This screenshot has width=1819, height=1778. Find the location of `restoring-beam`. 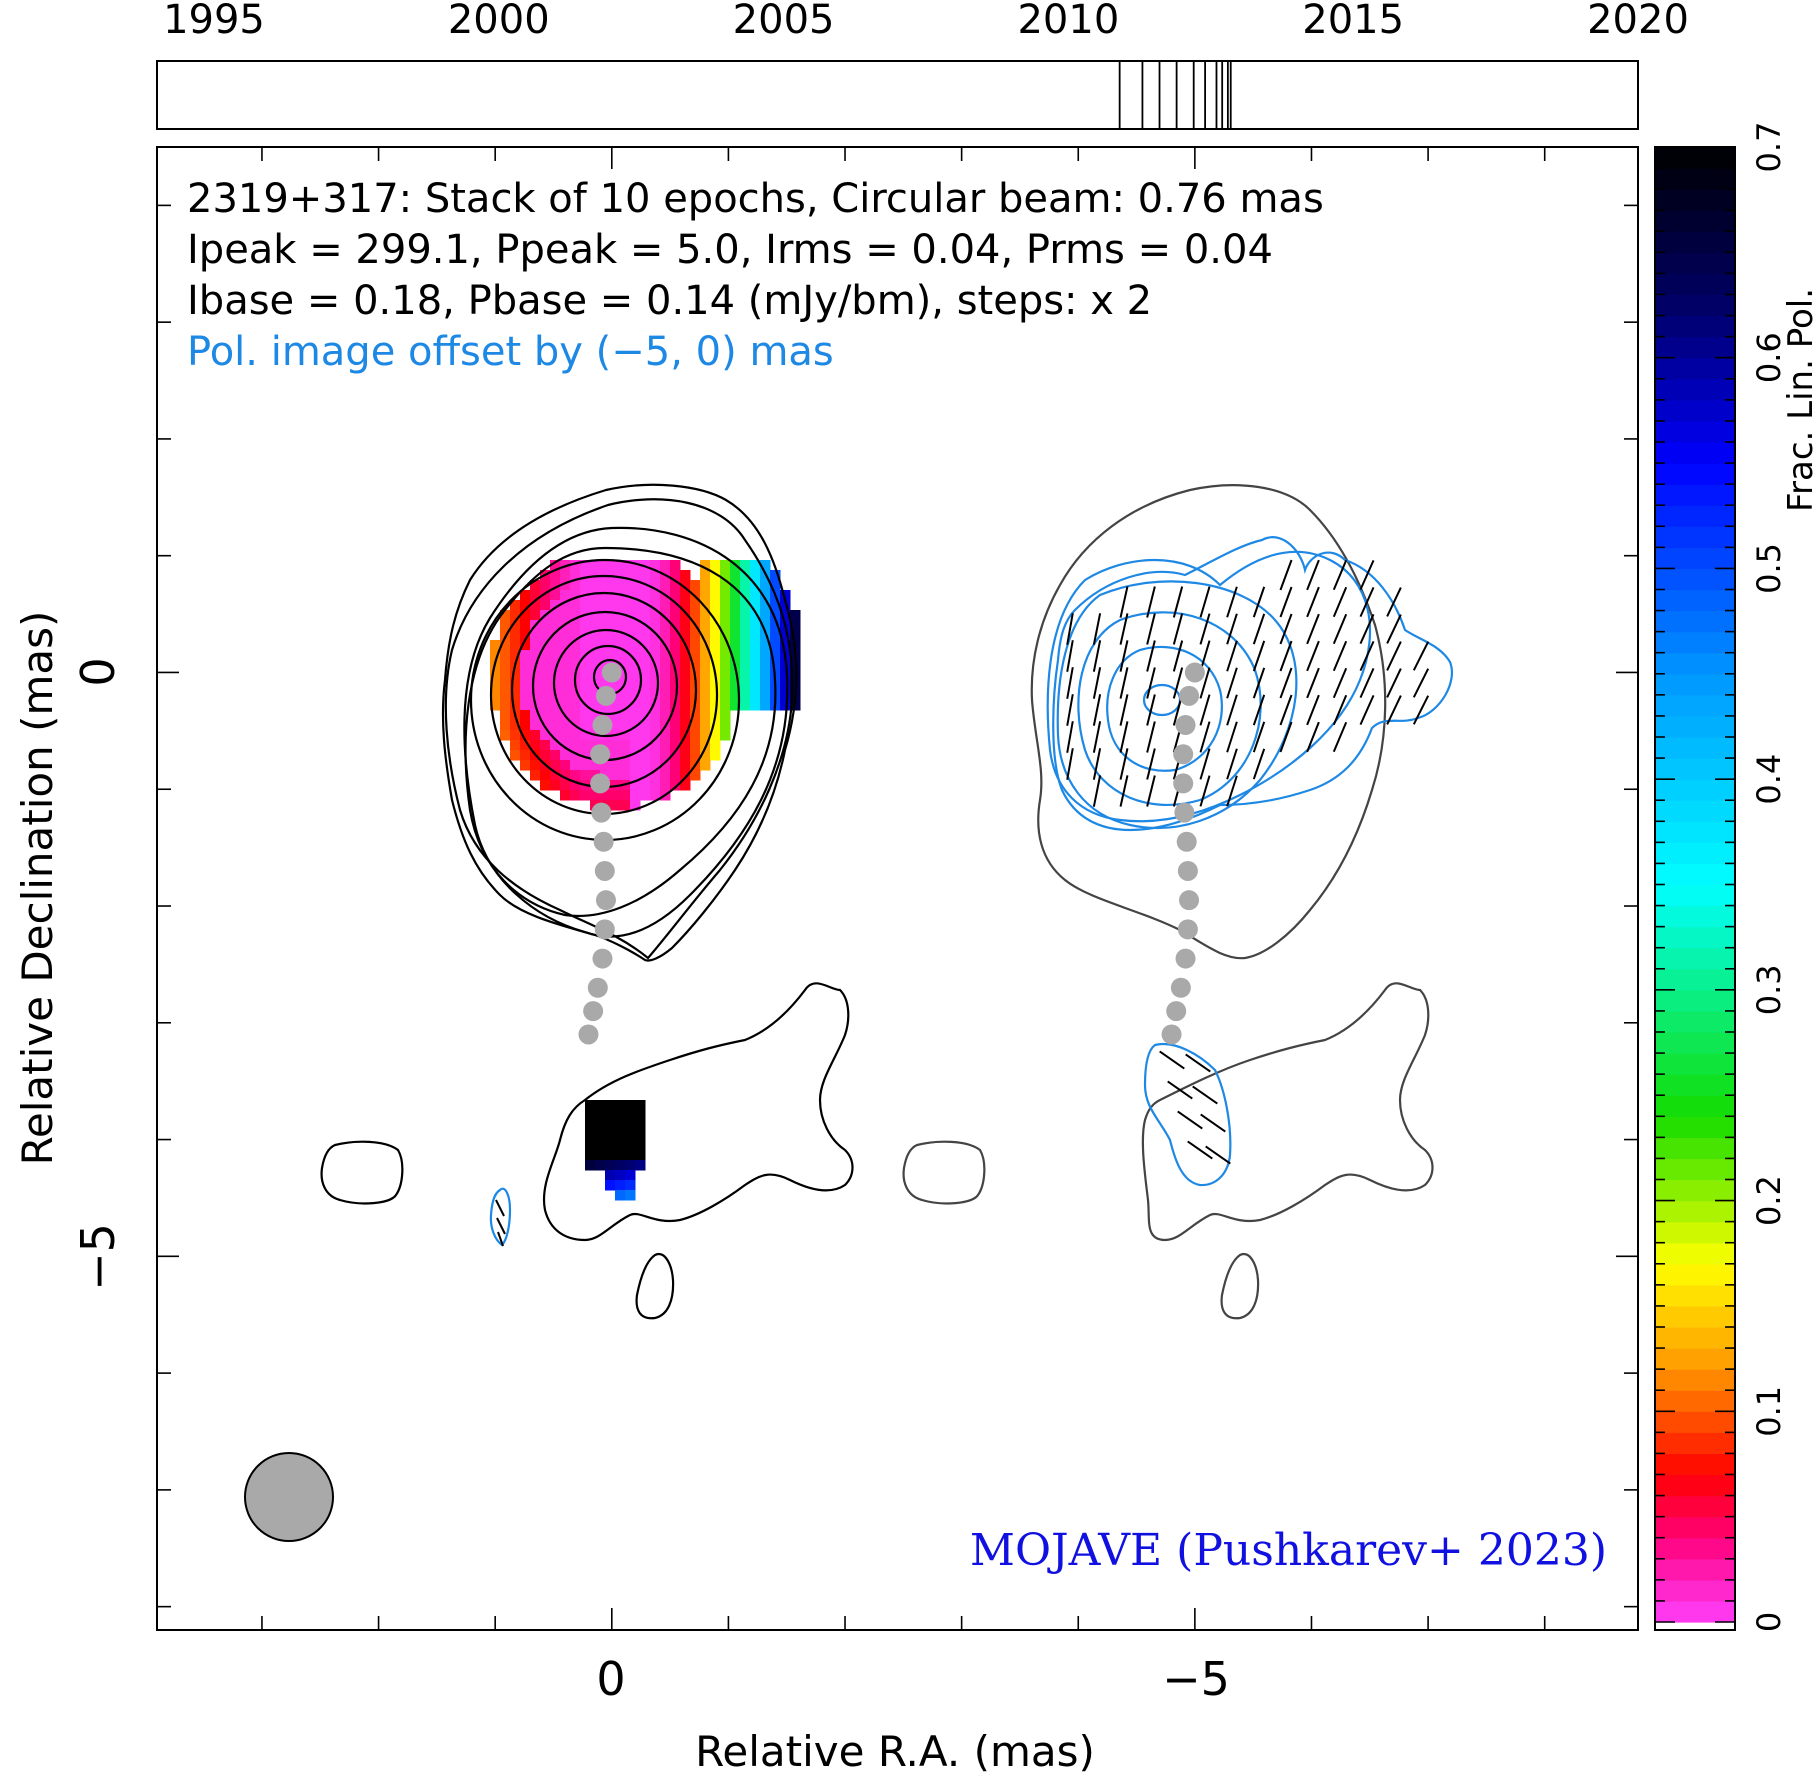

restoring-beam is located at coordinates (289, 1497).